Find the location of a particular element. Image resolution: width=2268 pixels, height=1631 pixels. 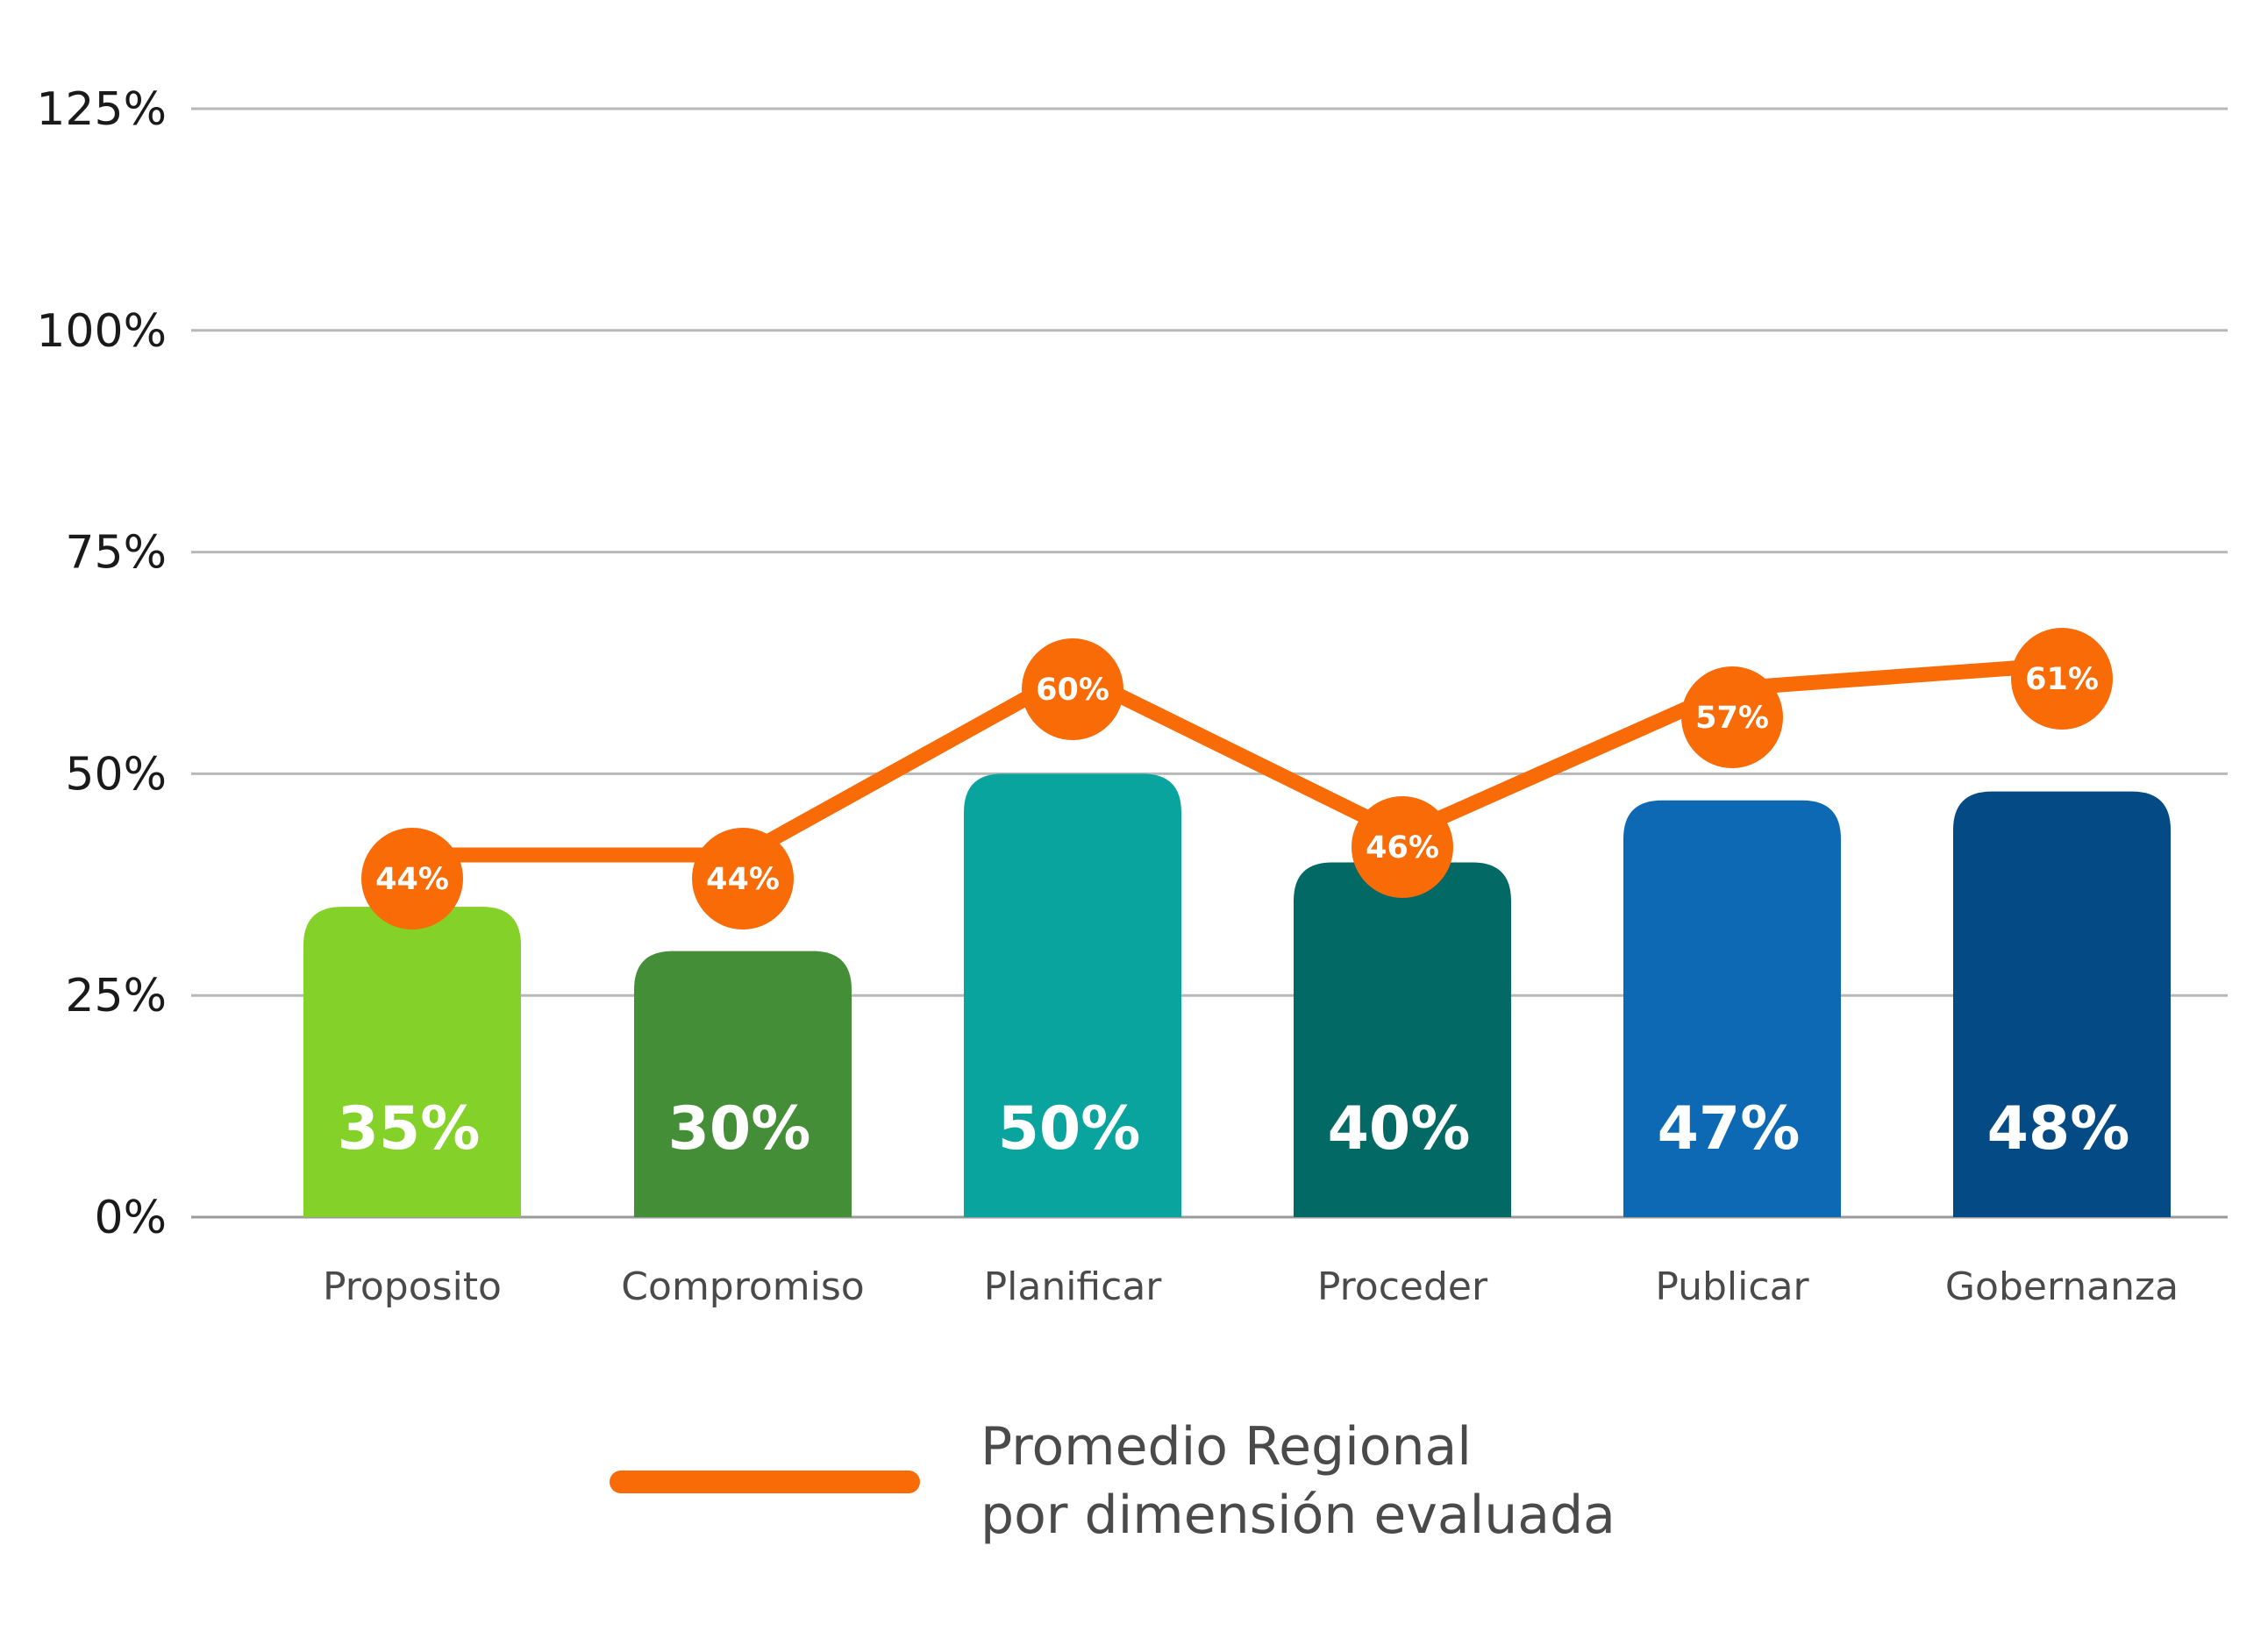

bar-value-label: 35% is located at coordinates (409, 1129).